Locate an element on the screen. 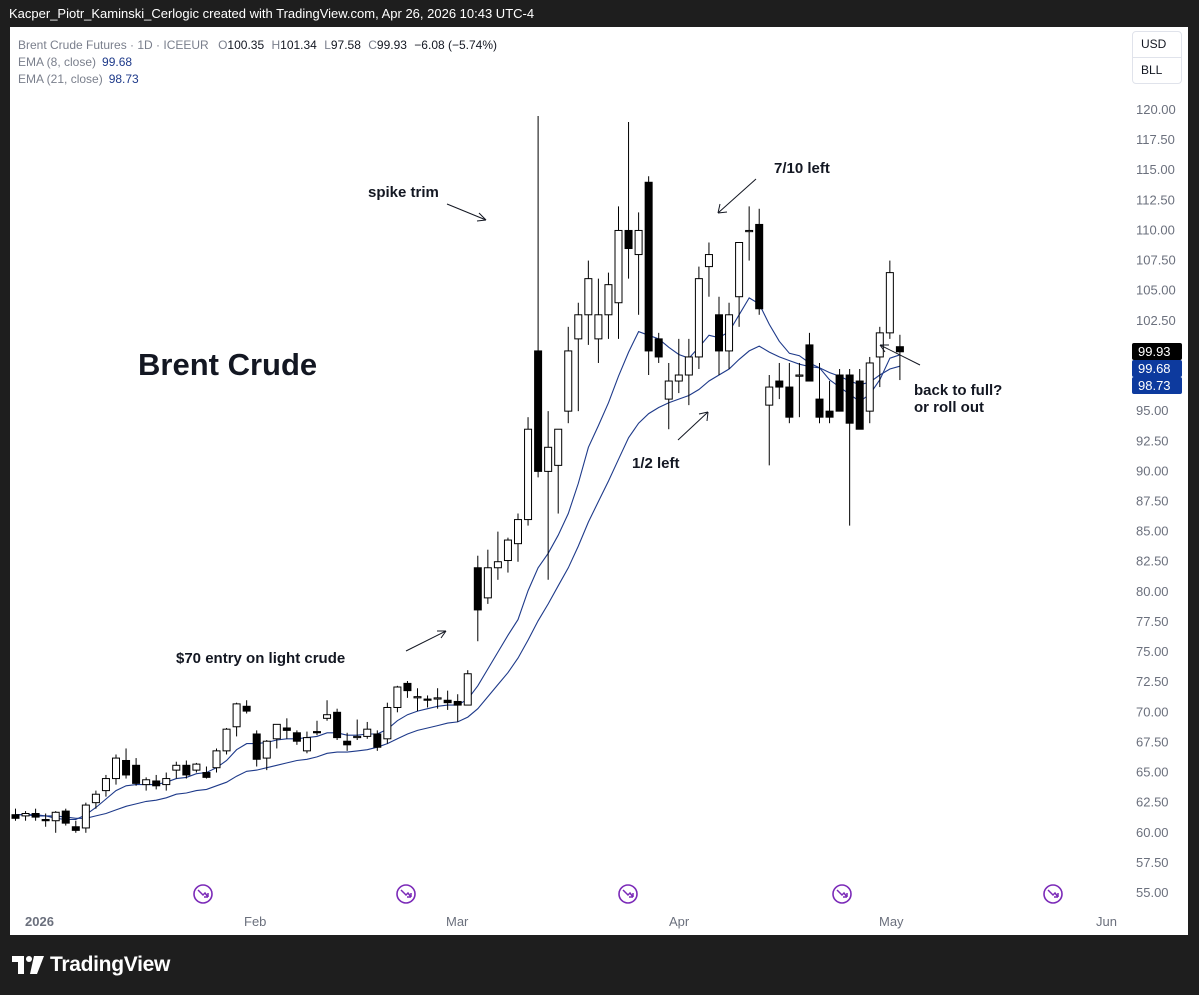 This screenshot has height=995, width=1199. currency-unit-box: USD BLL is located at coordinates (1157, 57).